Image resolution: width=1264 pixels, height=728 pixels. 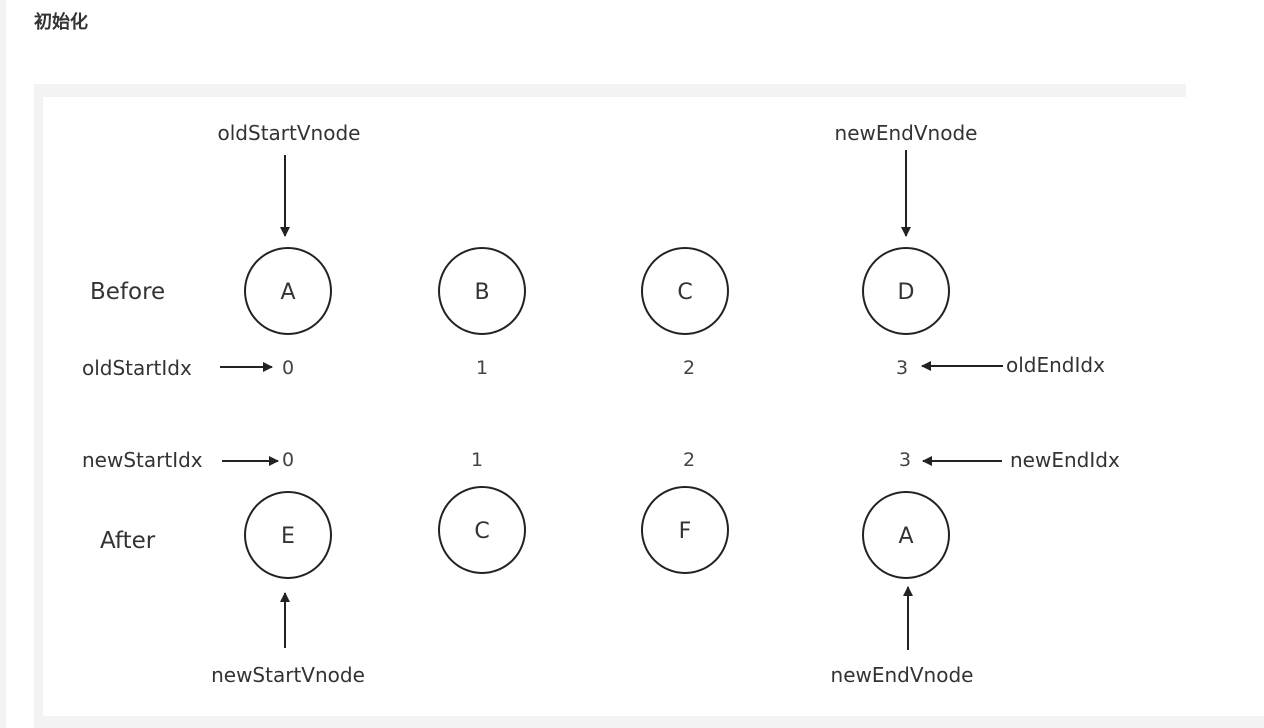 I want to click on before-index-0: 0, so click(x=288, y=368).